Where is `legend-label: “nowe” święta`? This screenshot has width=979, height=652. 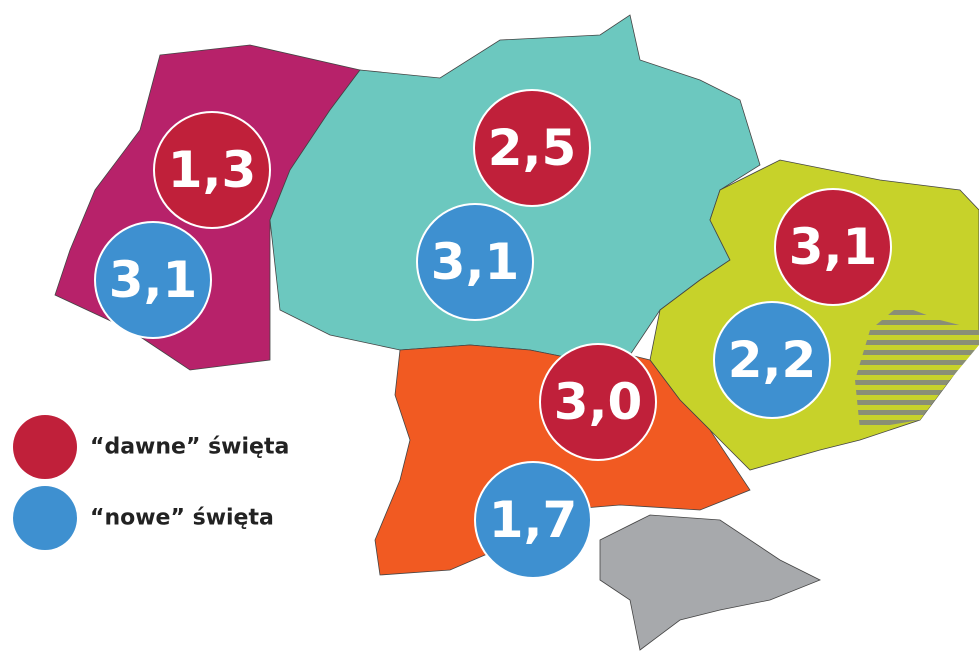
legend-label: “nowe” święta is located at coordinates (182, 518).